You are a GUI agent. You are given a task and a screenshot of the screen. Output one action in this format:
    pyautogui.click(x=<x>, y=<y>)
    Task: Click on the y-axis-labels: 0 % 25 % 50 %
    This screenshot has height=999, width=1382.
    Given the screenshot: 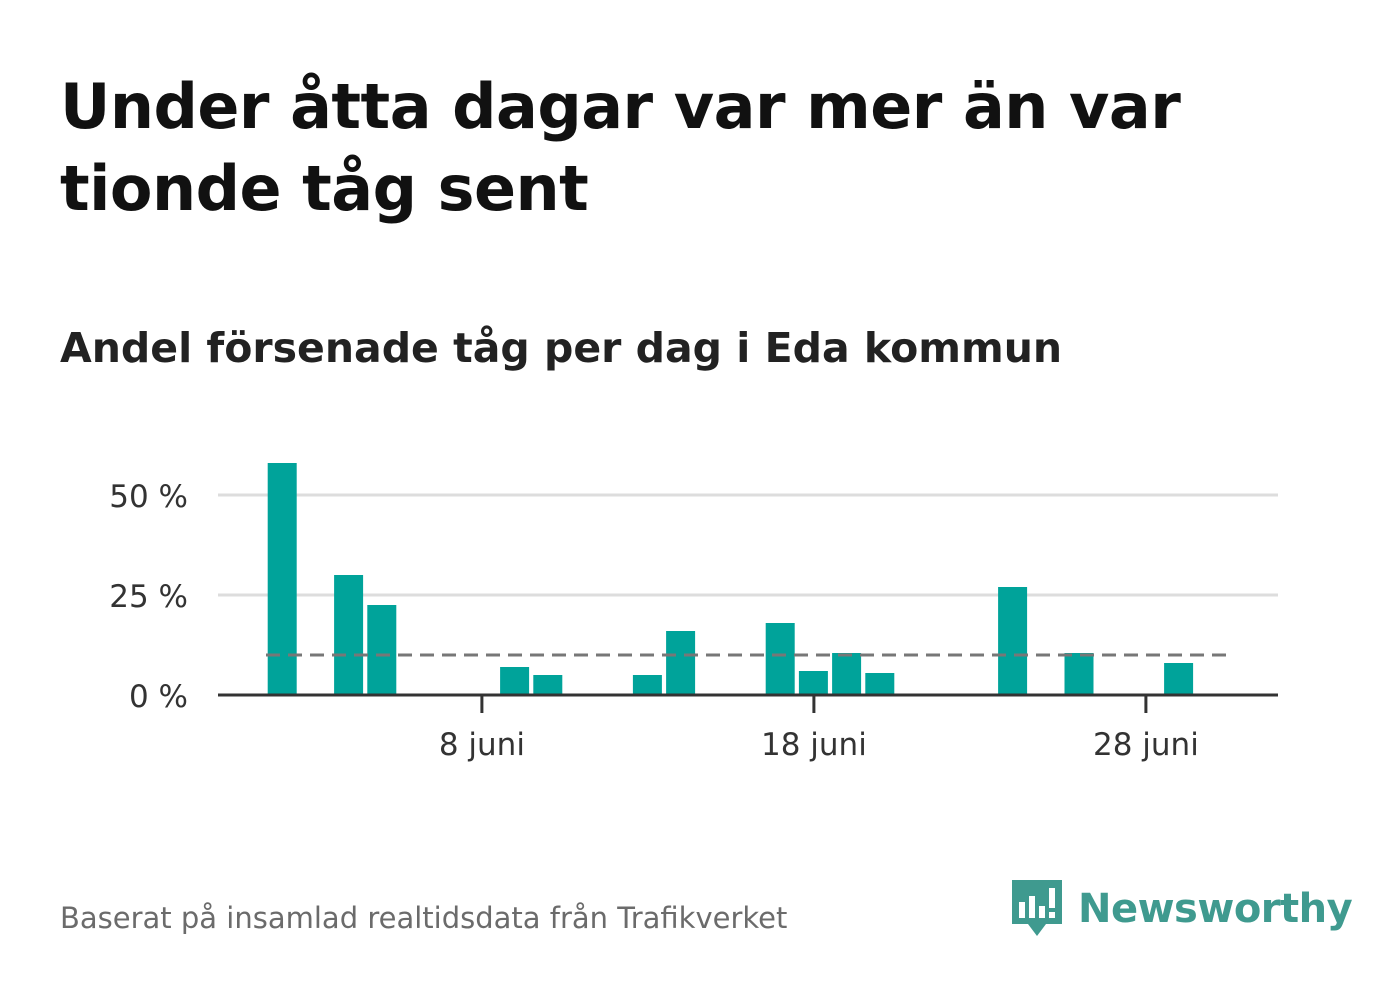 What is the action you would take?
    pyautogui.click(x=148, y=597)
    